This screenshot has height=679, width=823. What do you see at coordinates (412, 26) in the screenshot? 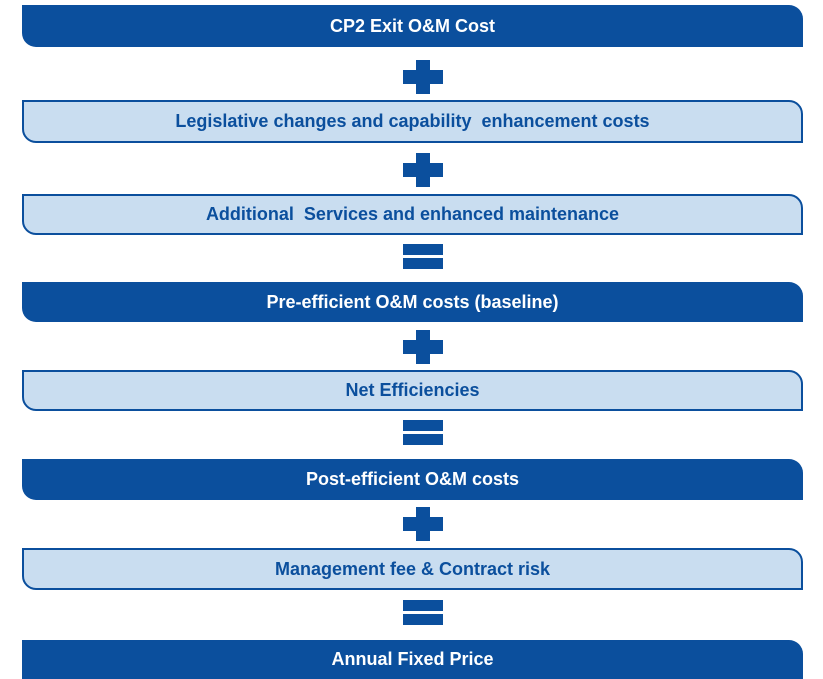
I see `step-box: CP2 Exit O&M Cost` at bounding box center [412, 26].